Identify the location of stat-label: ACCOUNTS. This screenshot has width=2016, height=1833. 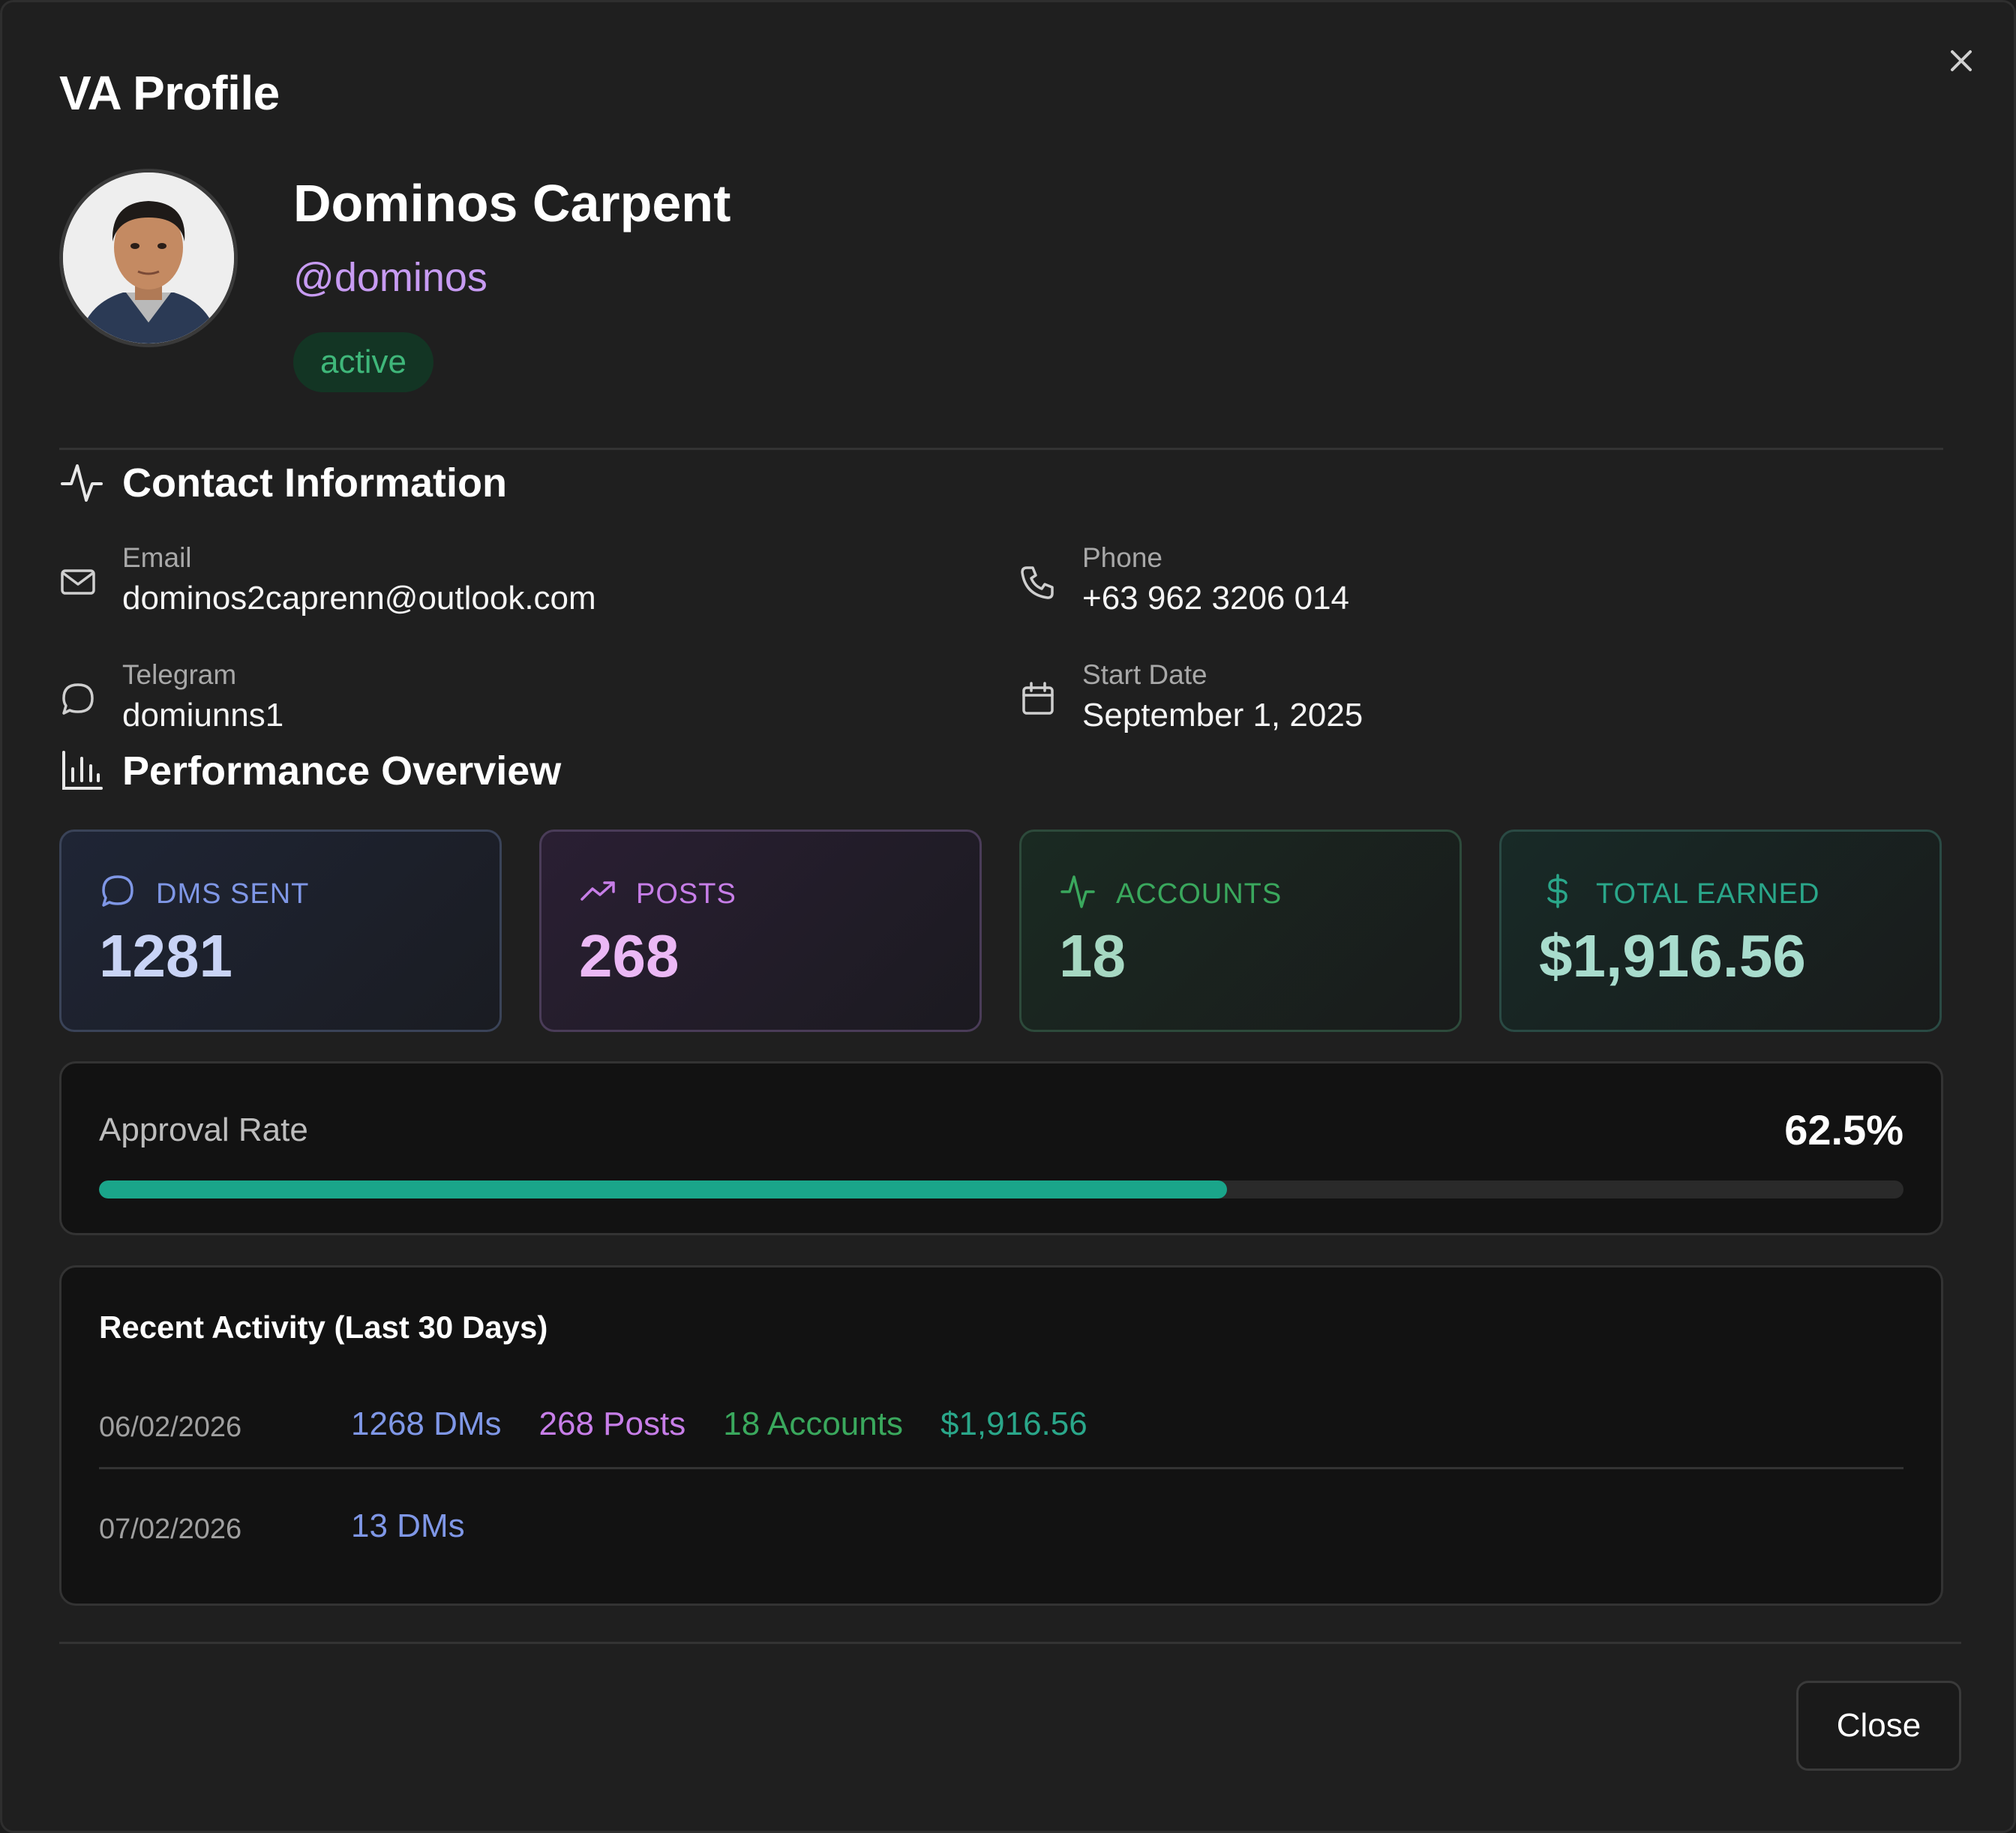
(1199, 894).